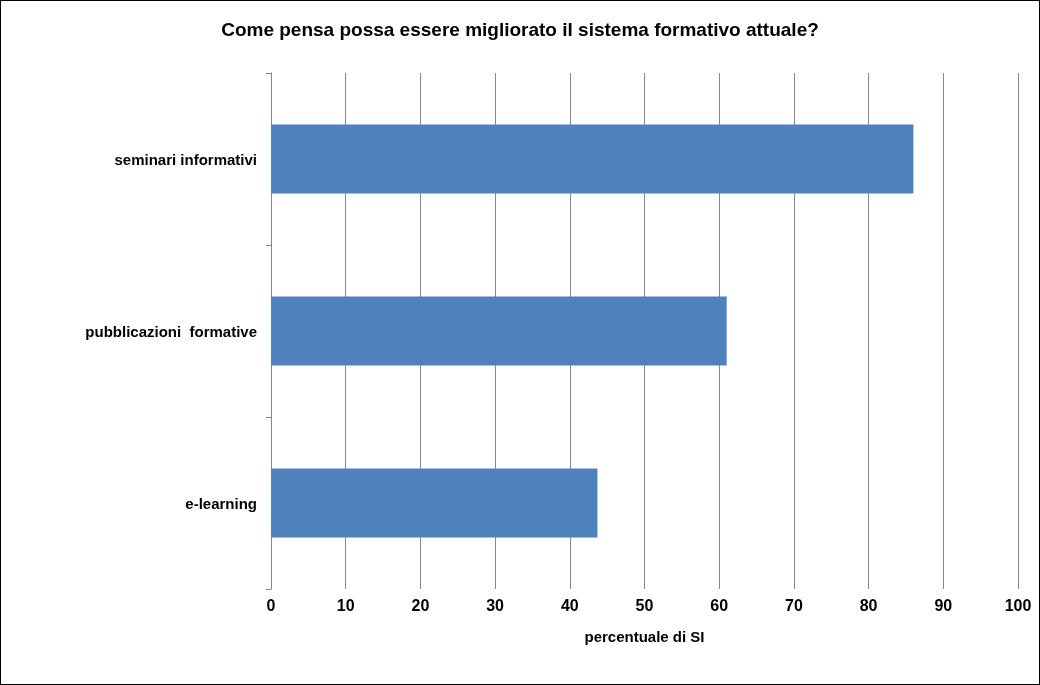 Image resolution: width=1040 pixels, height=685 pixels. I want to click on x-tick-label: 30, so click(495, 605).